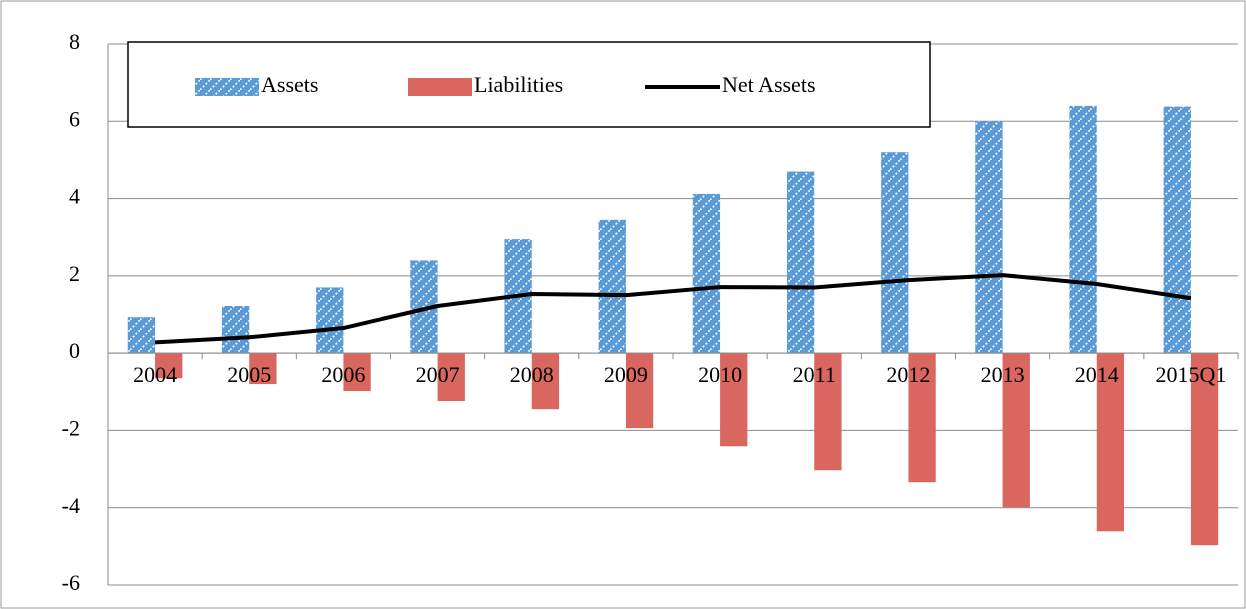  Describe the element at coordinates (673, 309) in the screenshot. I see `line` at that location.